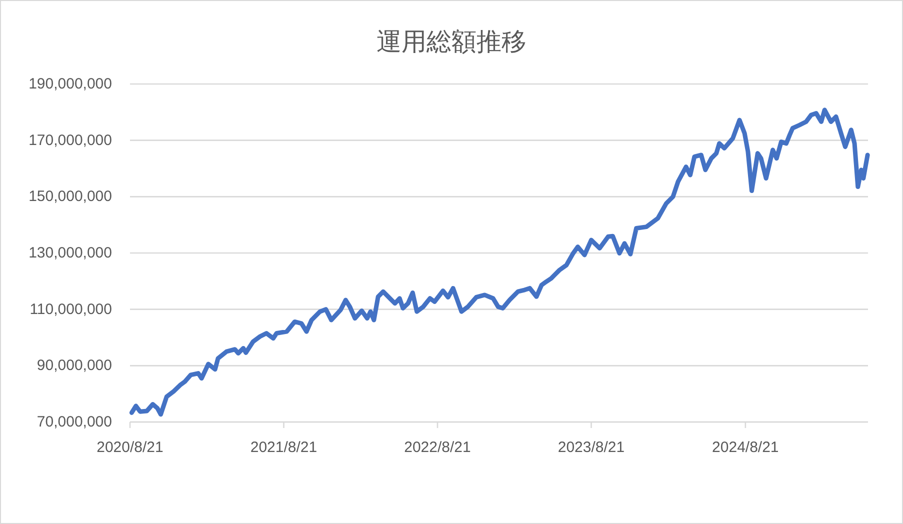 The width and height of the screenshot is (903, 524). What do you see at coordinates (71, 309) in the screenshot?
I see `y-tick-label: 110,000,000` at bounding box center [71, 309].